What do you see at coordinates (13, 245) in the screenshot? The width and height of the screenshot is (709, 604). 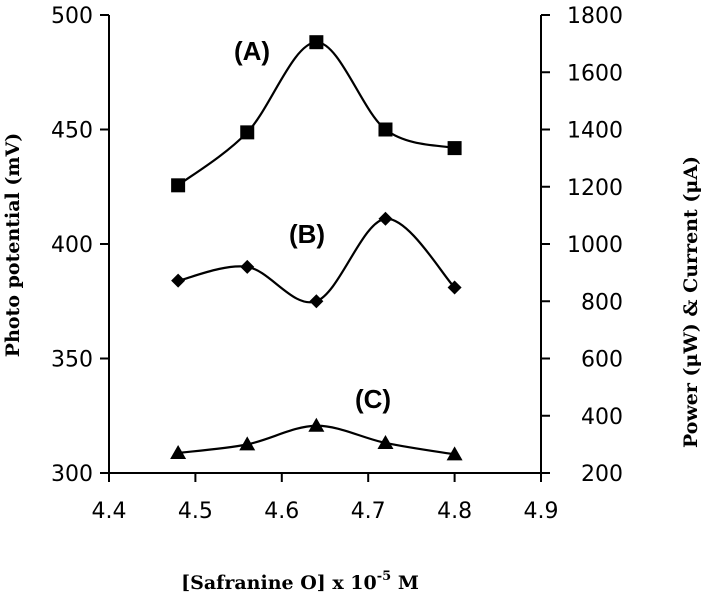 I see `left-y-axis-title: Photo potential (mV)` at bounding box center [13, 245].